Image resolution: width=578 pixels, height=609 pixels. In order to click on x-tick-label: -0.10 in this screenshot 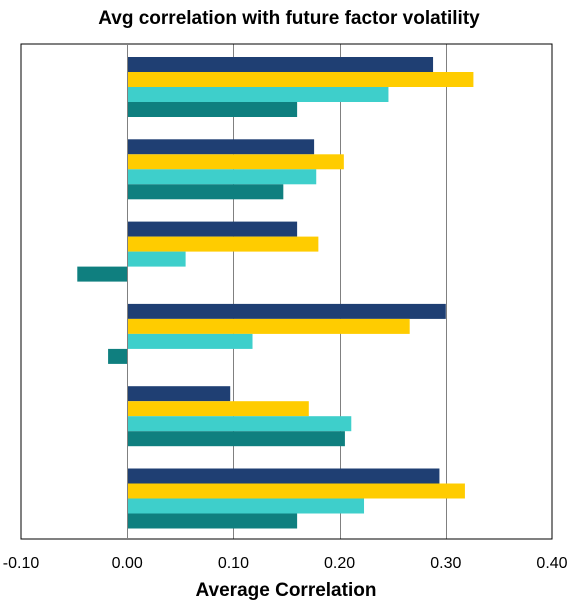, I will do `click(21, 563)`.